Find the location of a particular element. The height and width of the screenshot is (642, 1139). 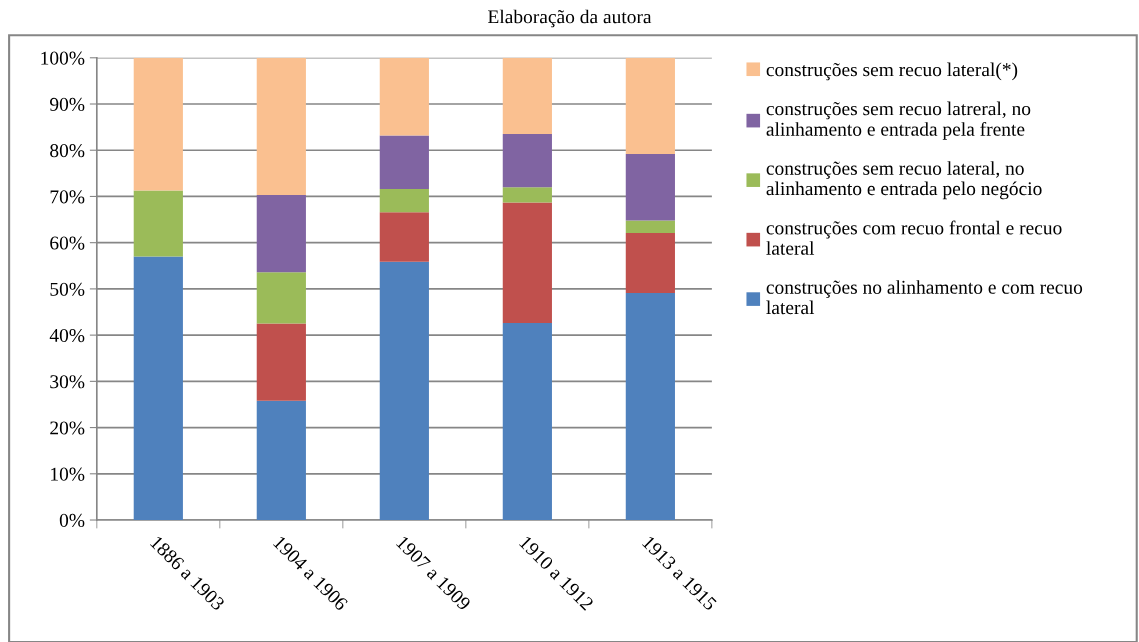

y-tick-label: 10% is located at coordinates (68, 474).